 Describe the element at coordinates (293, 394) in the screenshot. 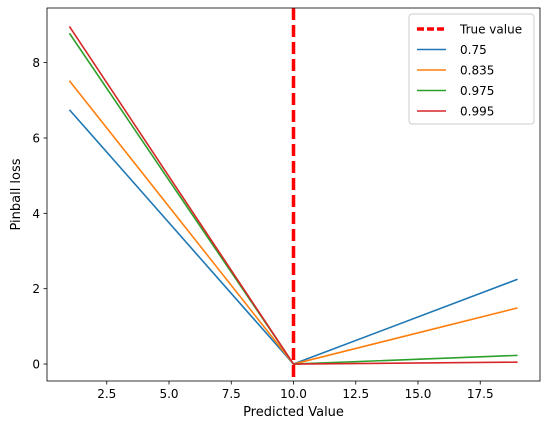

I see `x-tick-label: 10.0` at that location.